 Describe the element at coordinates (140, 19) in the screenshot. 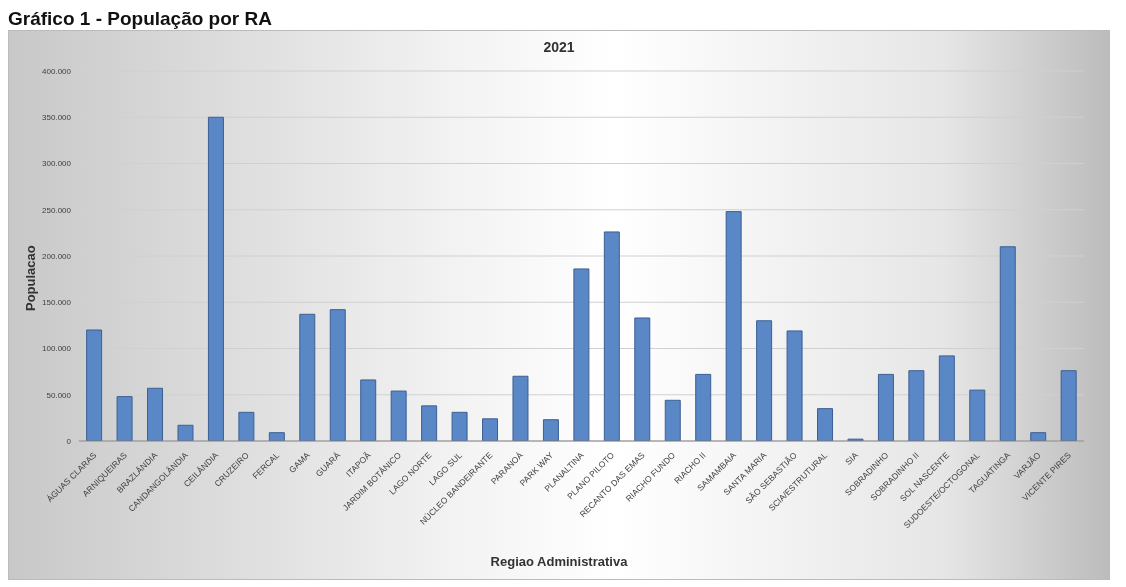

I see `chart-title: Gráfico 1 - População por RA` at that location.